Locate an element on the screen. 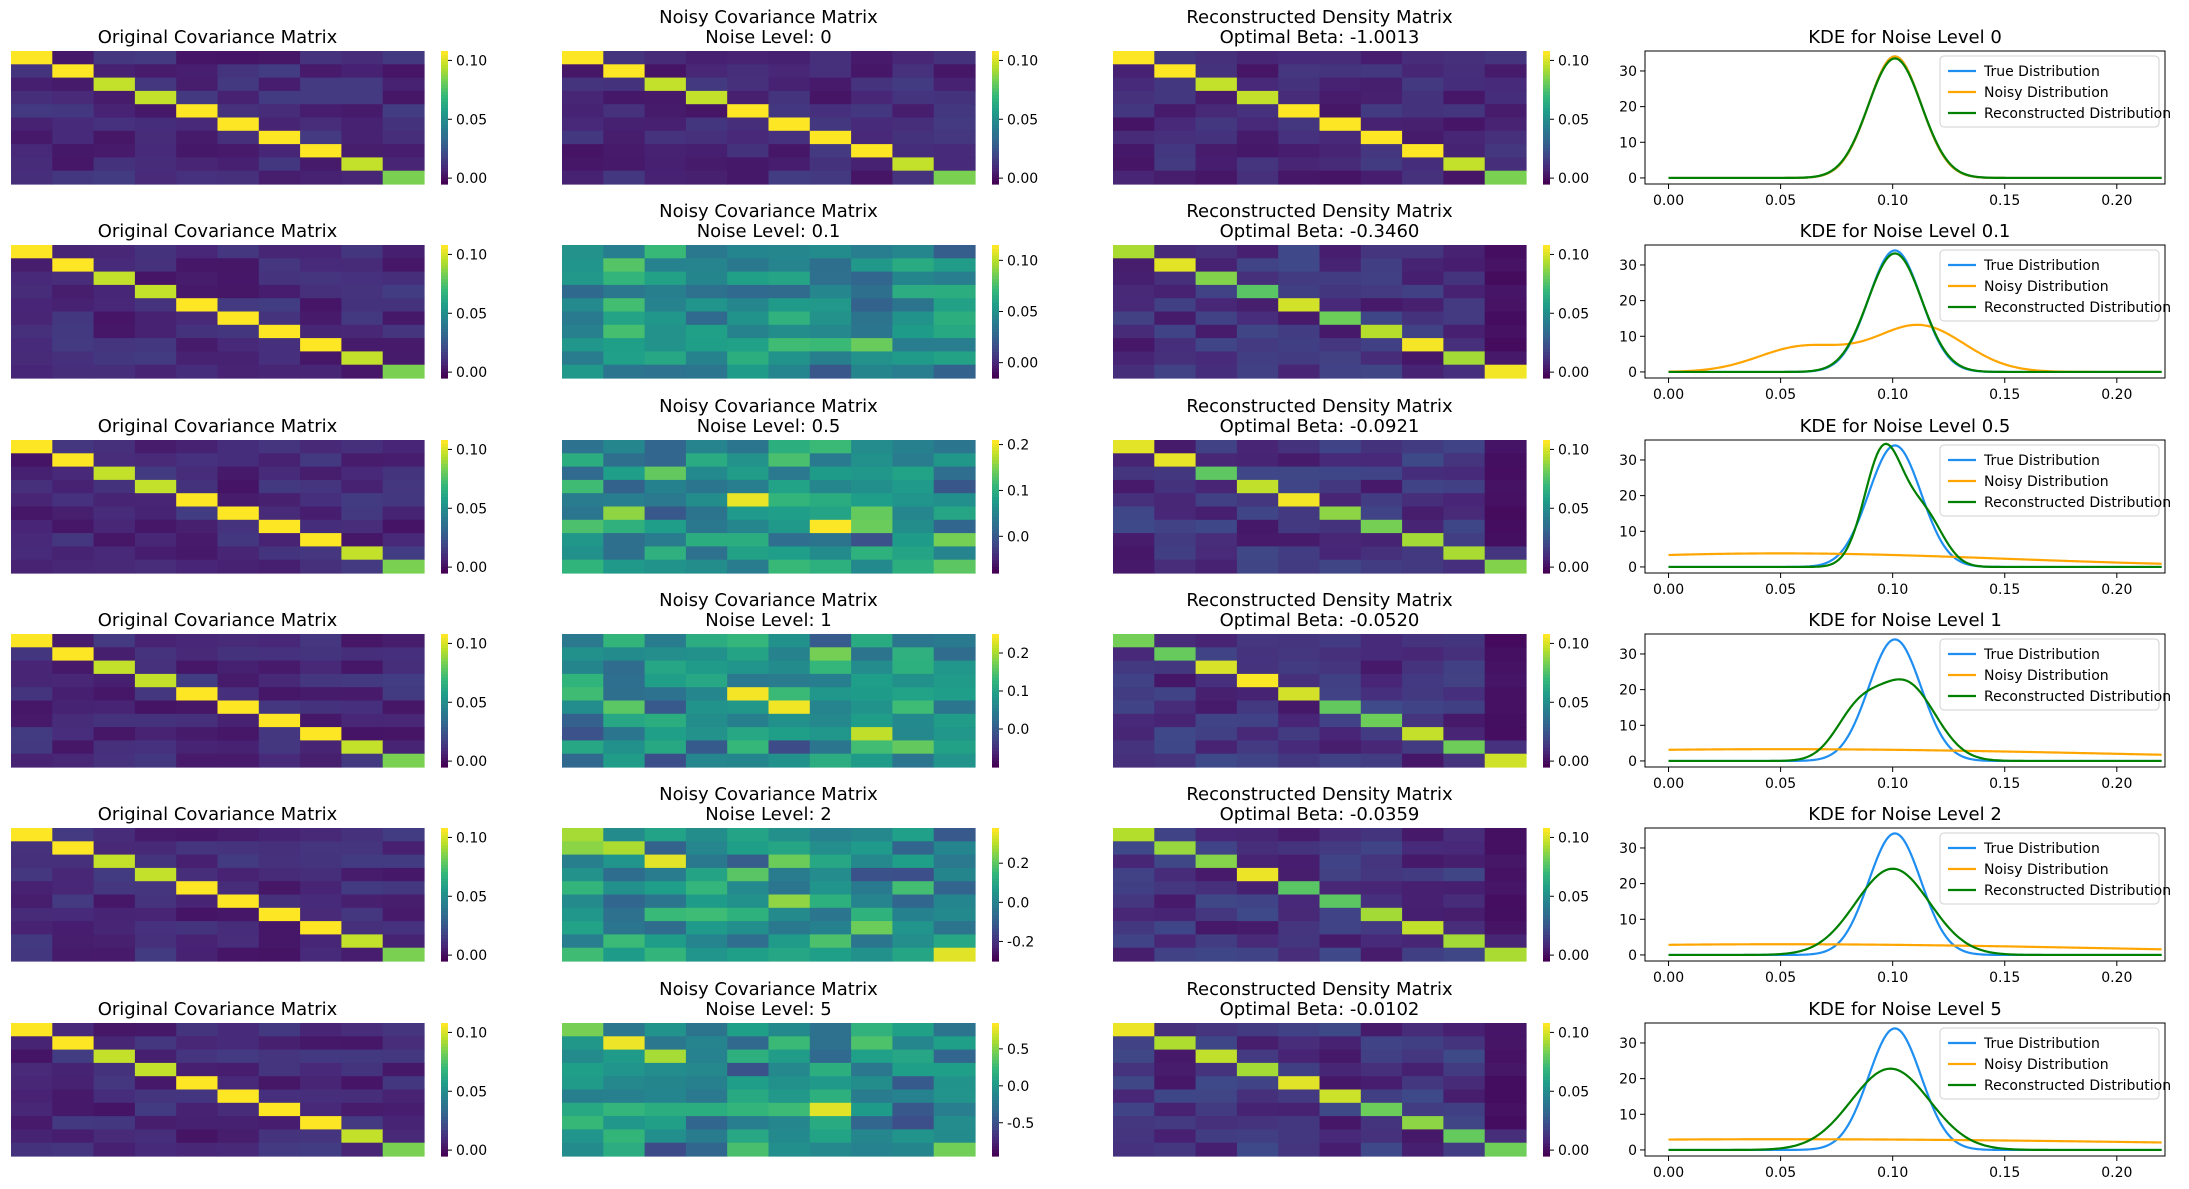  heatmap-subtitle: Noise Level: 1 is located at coordinates (768, 620).